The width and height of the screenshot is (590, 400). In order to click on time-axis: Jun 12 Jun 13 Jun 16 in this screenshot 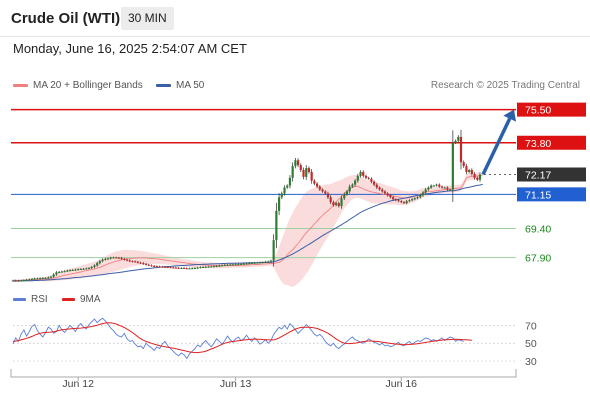, I will do `click(263, 379)`.